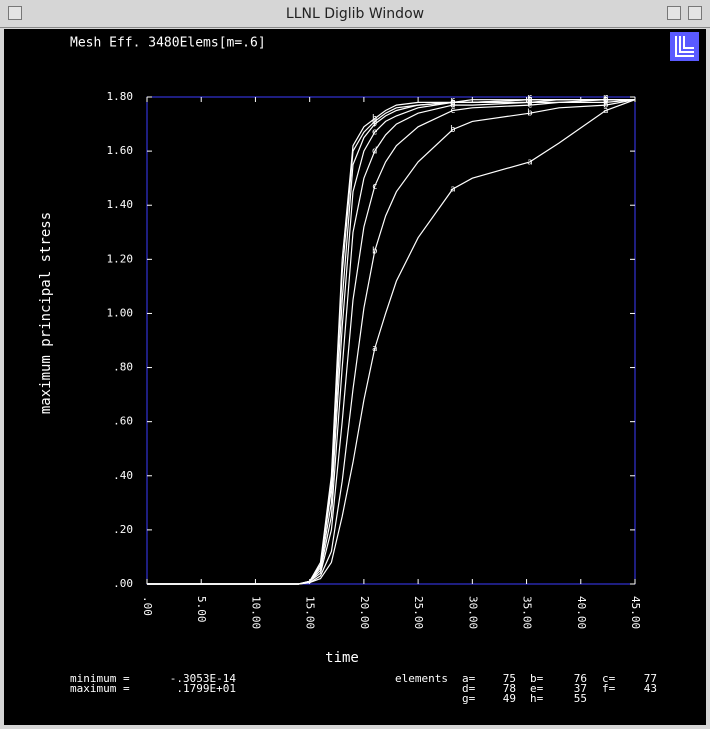  Describe the element at coordinates (123, 367) in the screenshot. I see `y-tick-label: .80` at that location.